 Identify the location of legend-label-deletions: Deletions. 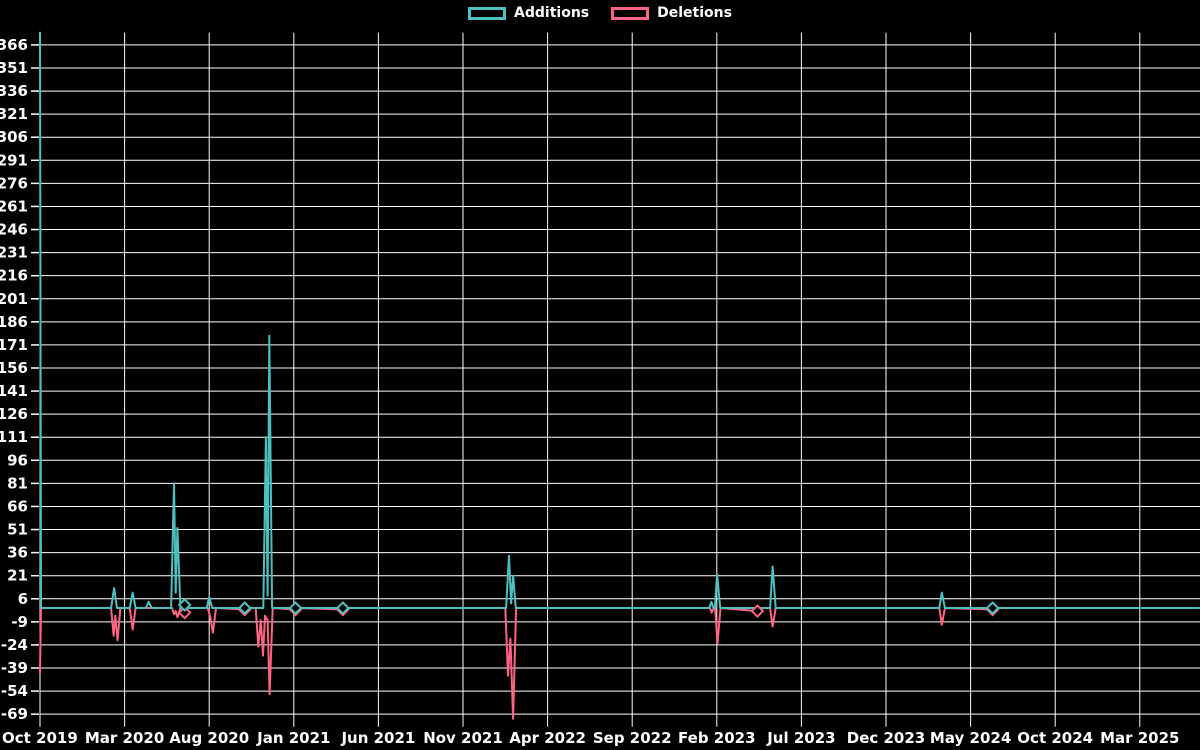
(694, 13).